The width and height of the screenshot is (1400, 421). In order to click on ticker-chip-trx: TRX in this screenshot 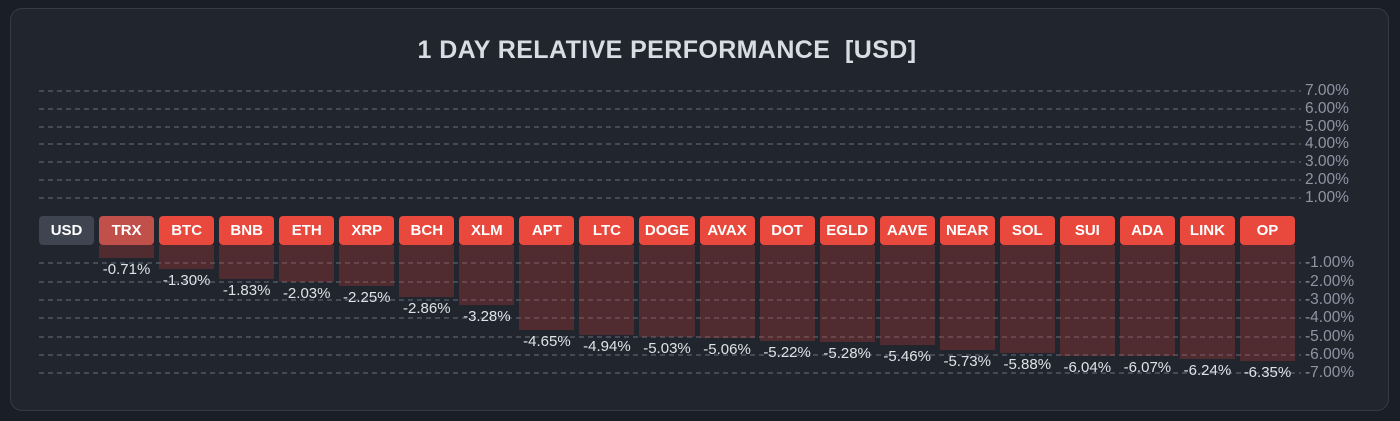, I will do `click(127, 230)`.